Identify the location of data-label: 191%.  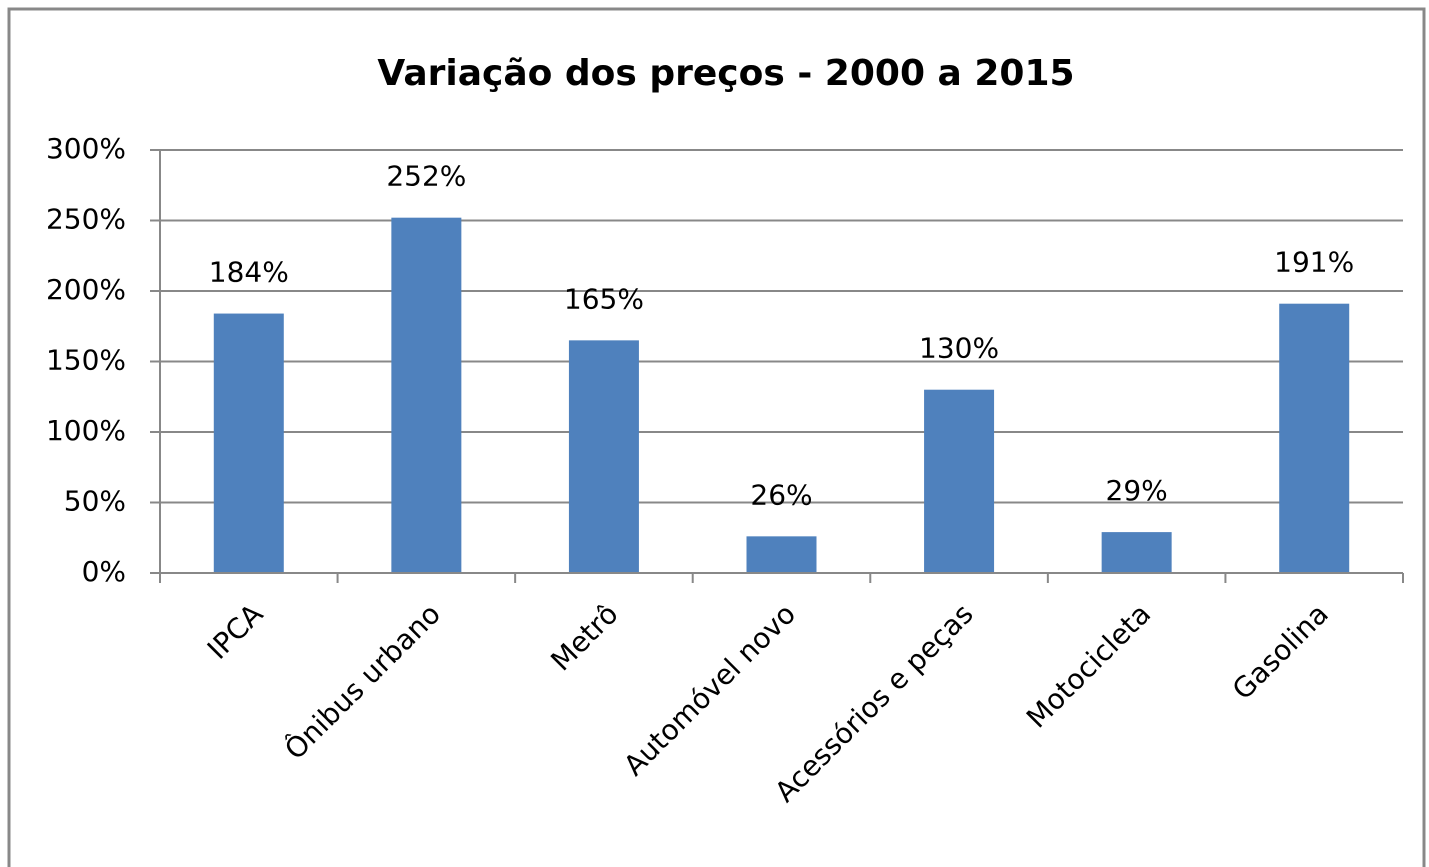
(1314, 262).